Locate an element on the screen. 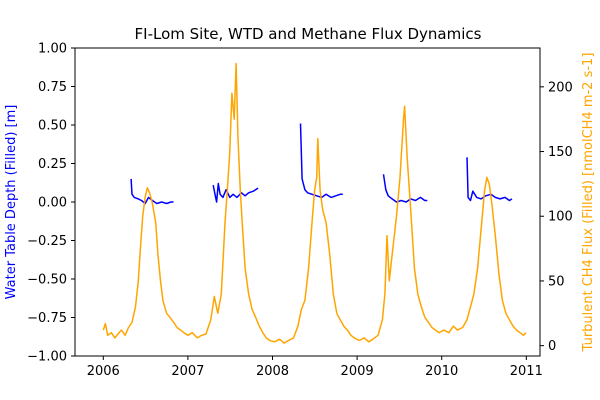 The width and height of the screenshot is (600, 400). right-y-tick-label: 100 is located at coordinates (560, 217).